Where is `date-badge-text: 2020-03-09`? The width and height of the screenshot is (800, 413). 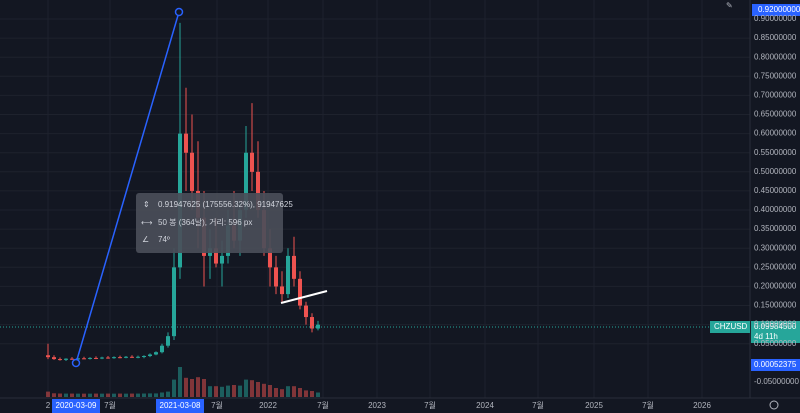 date-badge-text: 2020-03-09 is located at coordinates (76, 405).